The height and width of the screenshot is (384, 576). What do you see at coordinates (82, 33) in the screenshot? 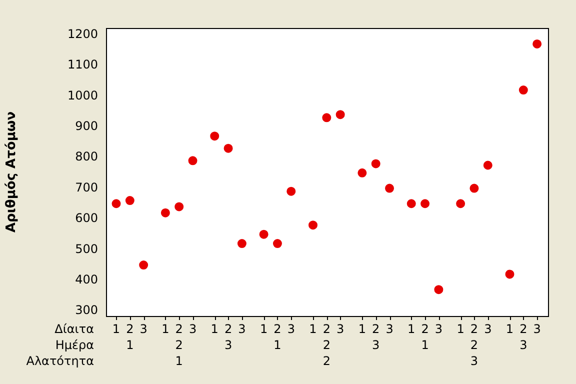
I see `y-tick-label: 1200` at bounding box center [82, 33].